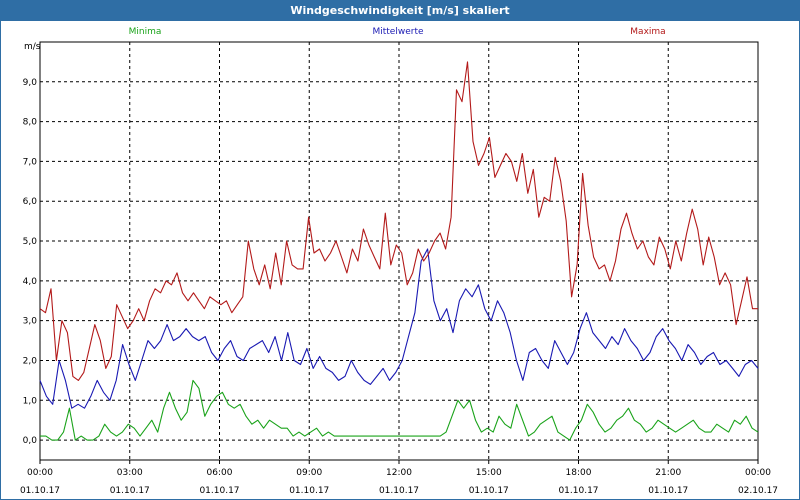 The height and width of the screenshot is (500, 800). I want to click on x-tick-time: 06:00, so click(220, 473).